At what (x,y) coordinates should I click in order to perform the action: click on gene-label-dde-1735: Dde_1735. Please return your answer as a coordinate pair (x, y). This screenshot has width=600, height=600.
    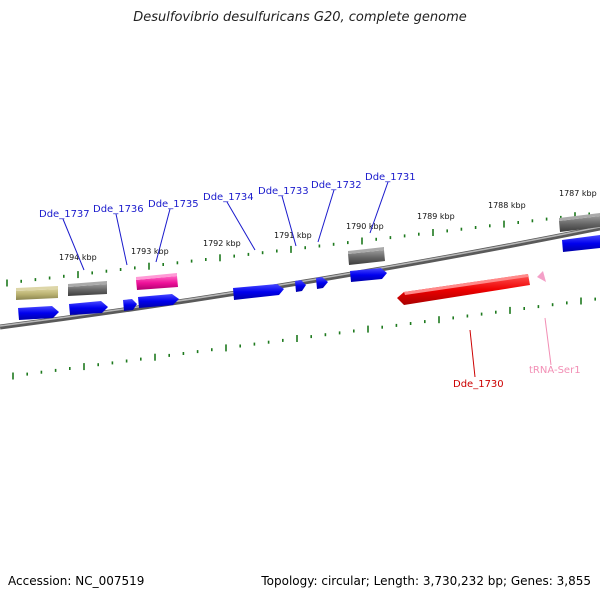
    Looking at the image, I should click on (173, 204).